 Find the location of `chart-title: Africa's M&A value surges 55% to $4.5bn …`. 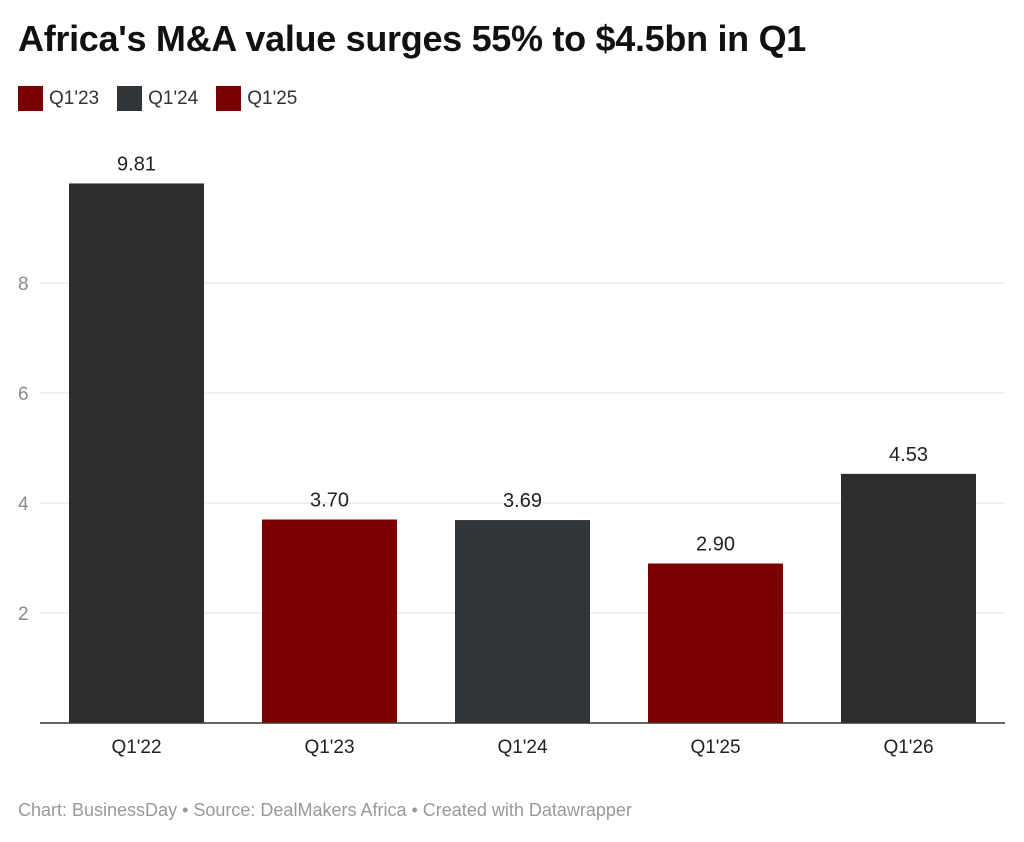

chart-title: Africa's M&A value surges 55% to $4.5bn … is located at coordinates (412, 38).